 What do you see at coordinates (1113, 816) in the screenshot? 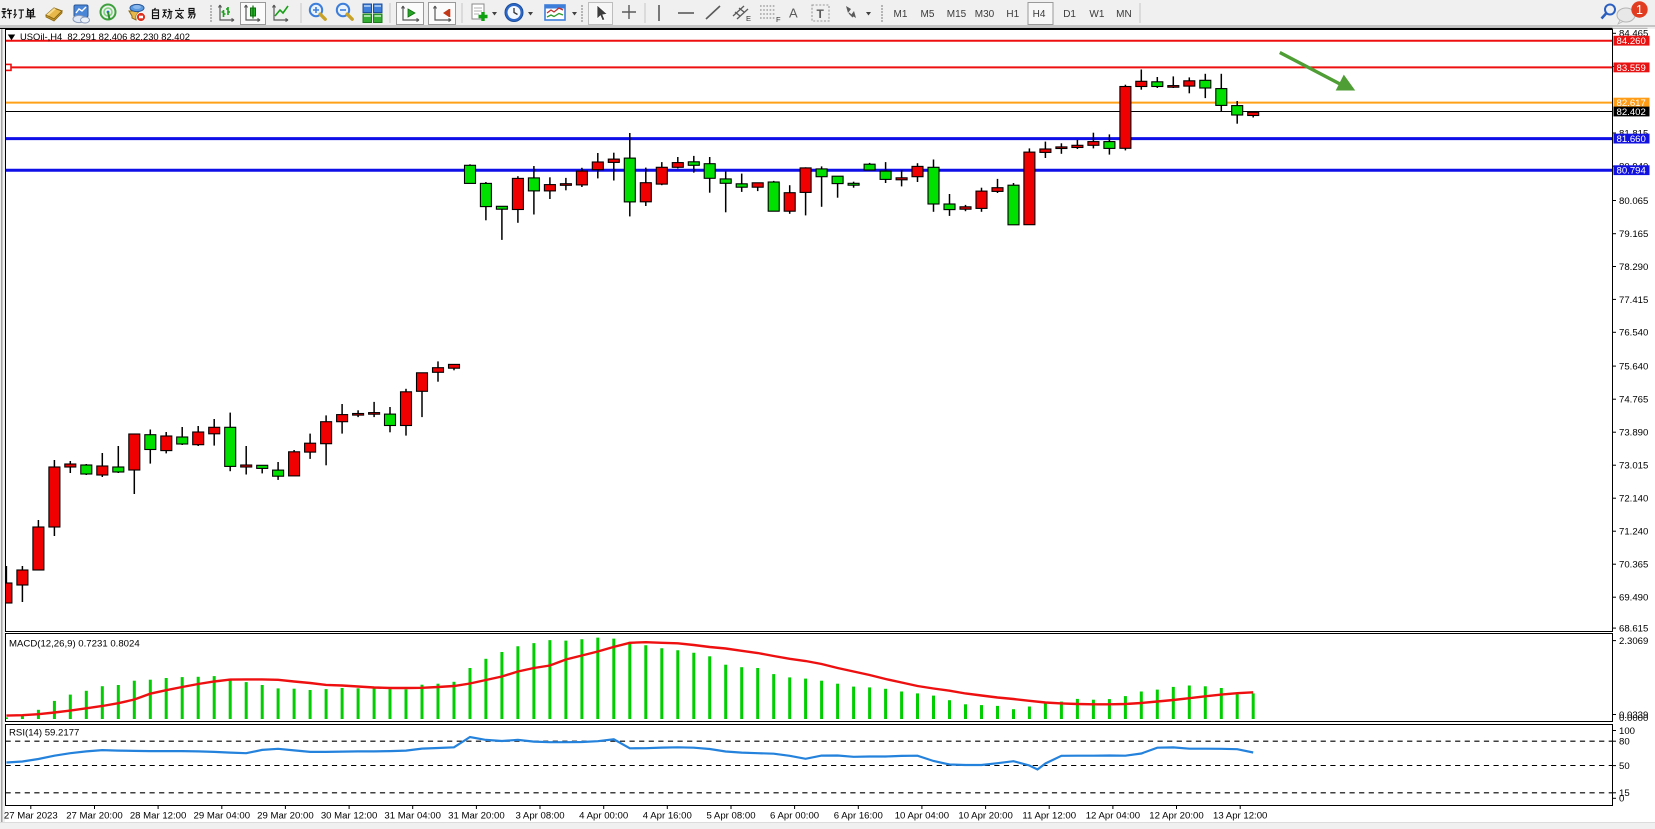
I see `svg-text: 12 Apr 04:00` at bounding box center [1113, 816].